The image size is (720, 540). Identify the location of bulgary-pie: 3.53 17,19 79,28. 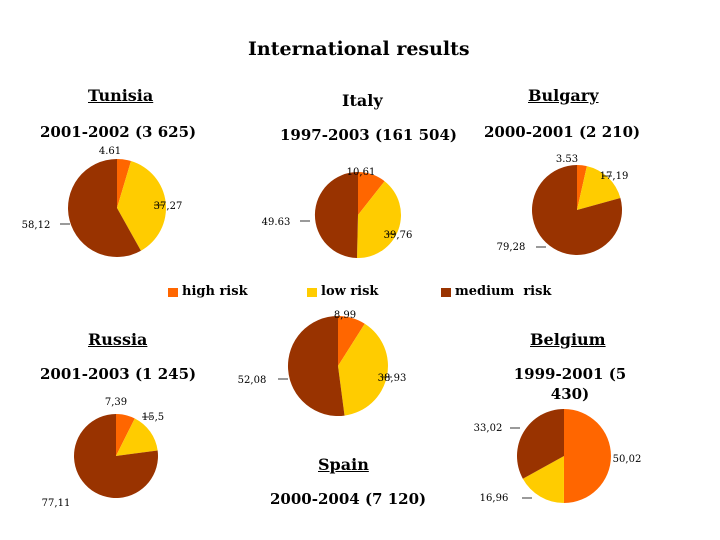
(563, 204).